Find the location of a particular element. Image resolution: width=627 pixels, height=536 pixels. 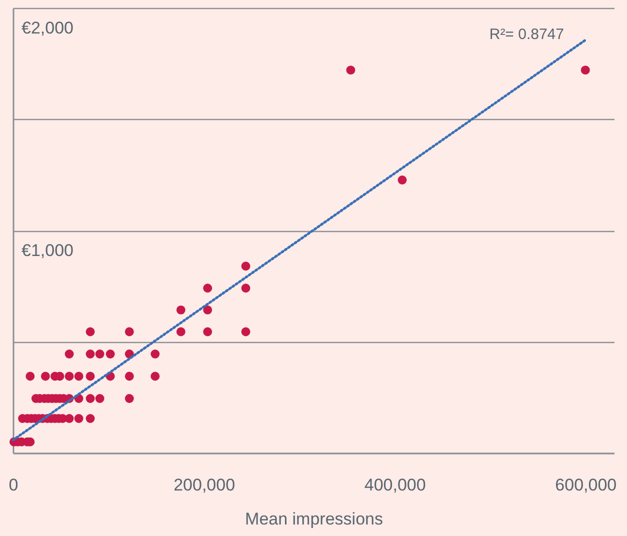

x-tick-label: 0 is located at coordinates (13, 485).